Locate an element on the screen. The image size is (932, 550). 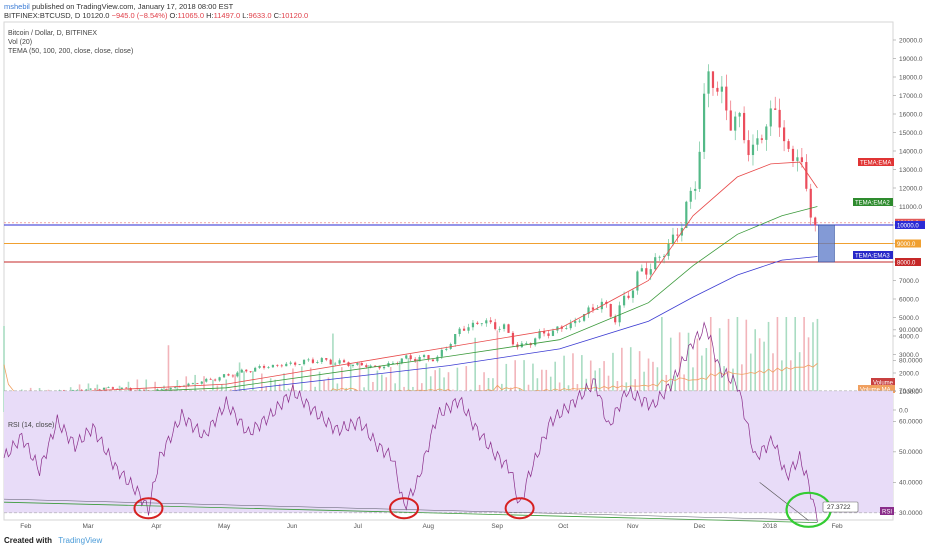
close-label: C: is located at coordinates (277, 15).